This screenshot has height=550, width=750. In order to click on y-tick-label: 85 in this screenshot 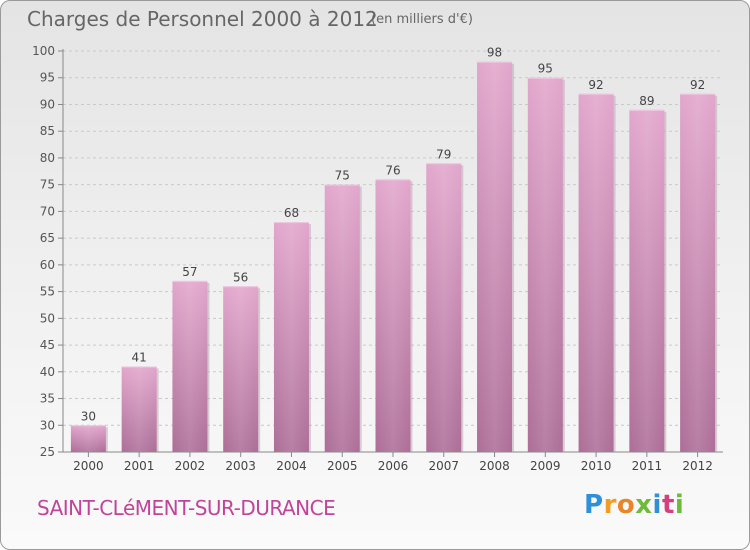, I will do `click(47, 131)`.